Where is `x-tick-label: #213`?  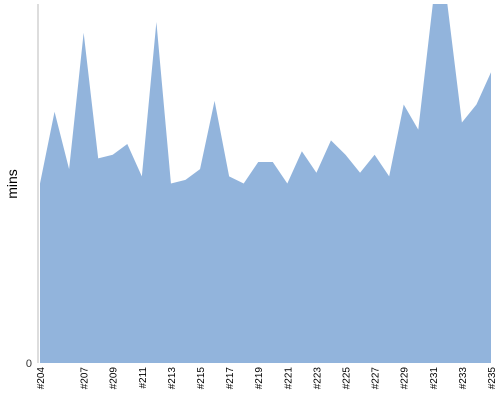
x-tick-label: #213 is located at coordinates (172, 378).